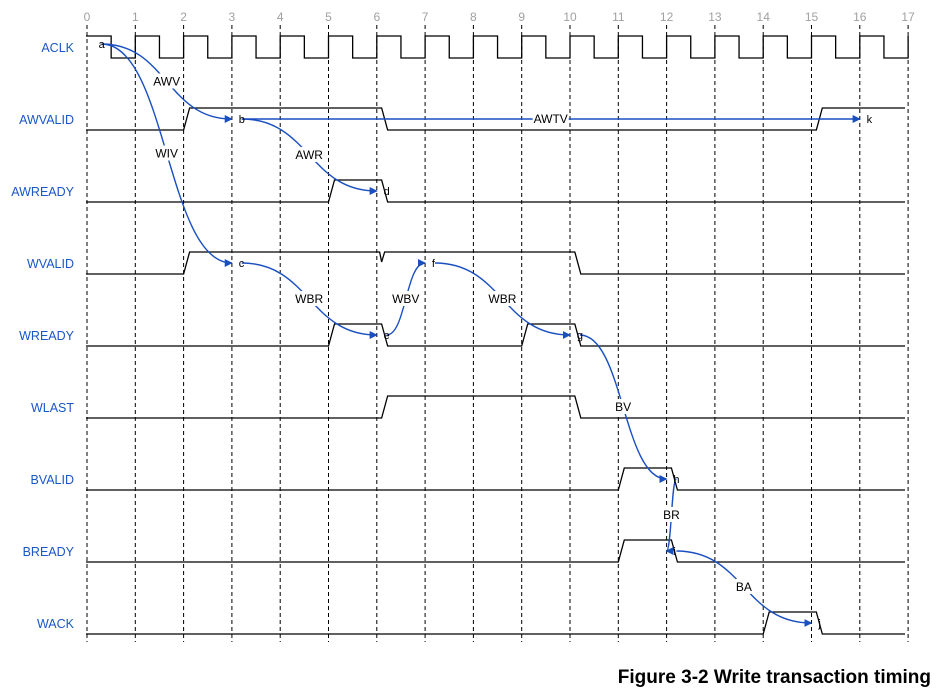  I want to click on cycle-number: 15, so click(812, 17).